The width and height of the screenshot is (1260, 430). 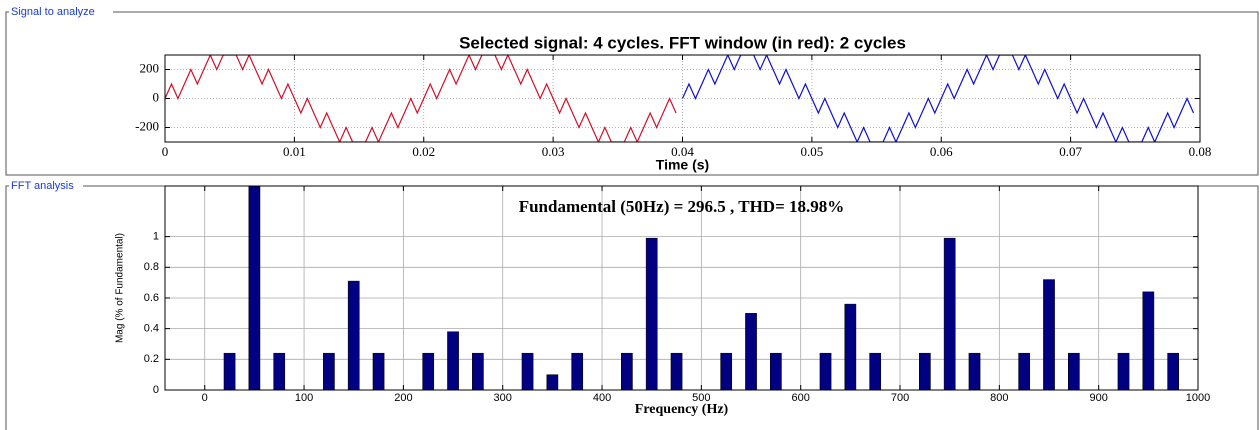 What do you see at coordinates (1098, 398) in the screenshot?
I see `x-tick-label: 900` at bounding box center [1098, 398].